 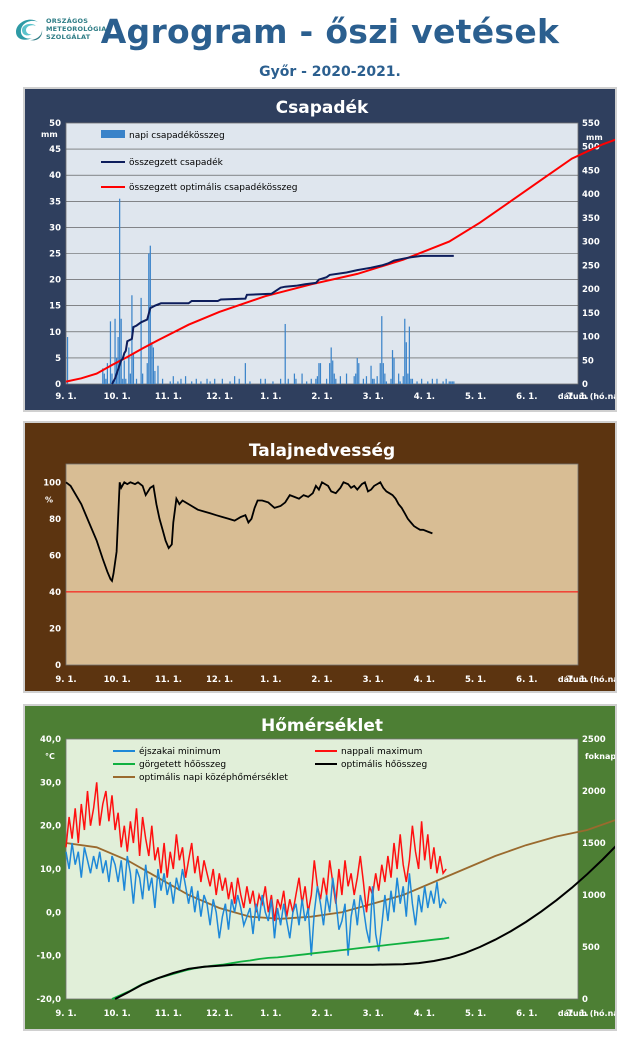 I want to click on legend-label: összegzett csapadék, so click(x=176, y=162).